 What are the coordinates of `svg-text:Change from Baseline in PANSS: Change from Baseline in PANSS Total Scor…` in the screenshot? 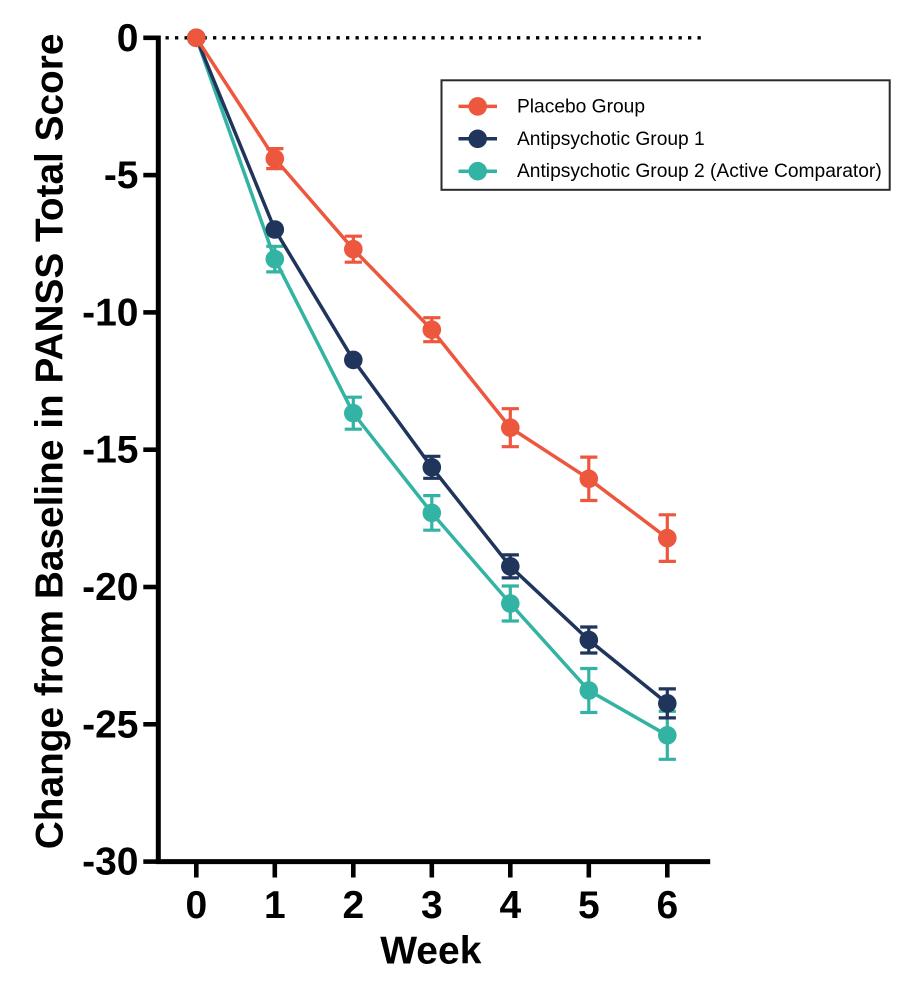 It's located at (50, 442).